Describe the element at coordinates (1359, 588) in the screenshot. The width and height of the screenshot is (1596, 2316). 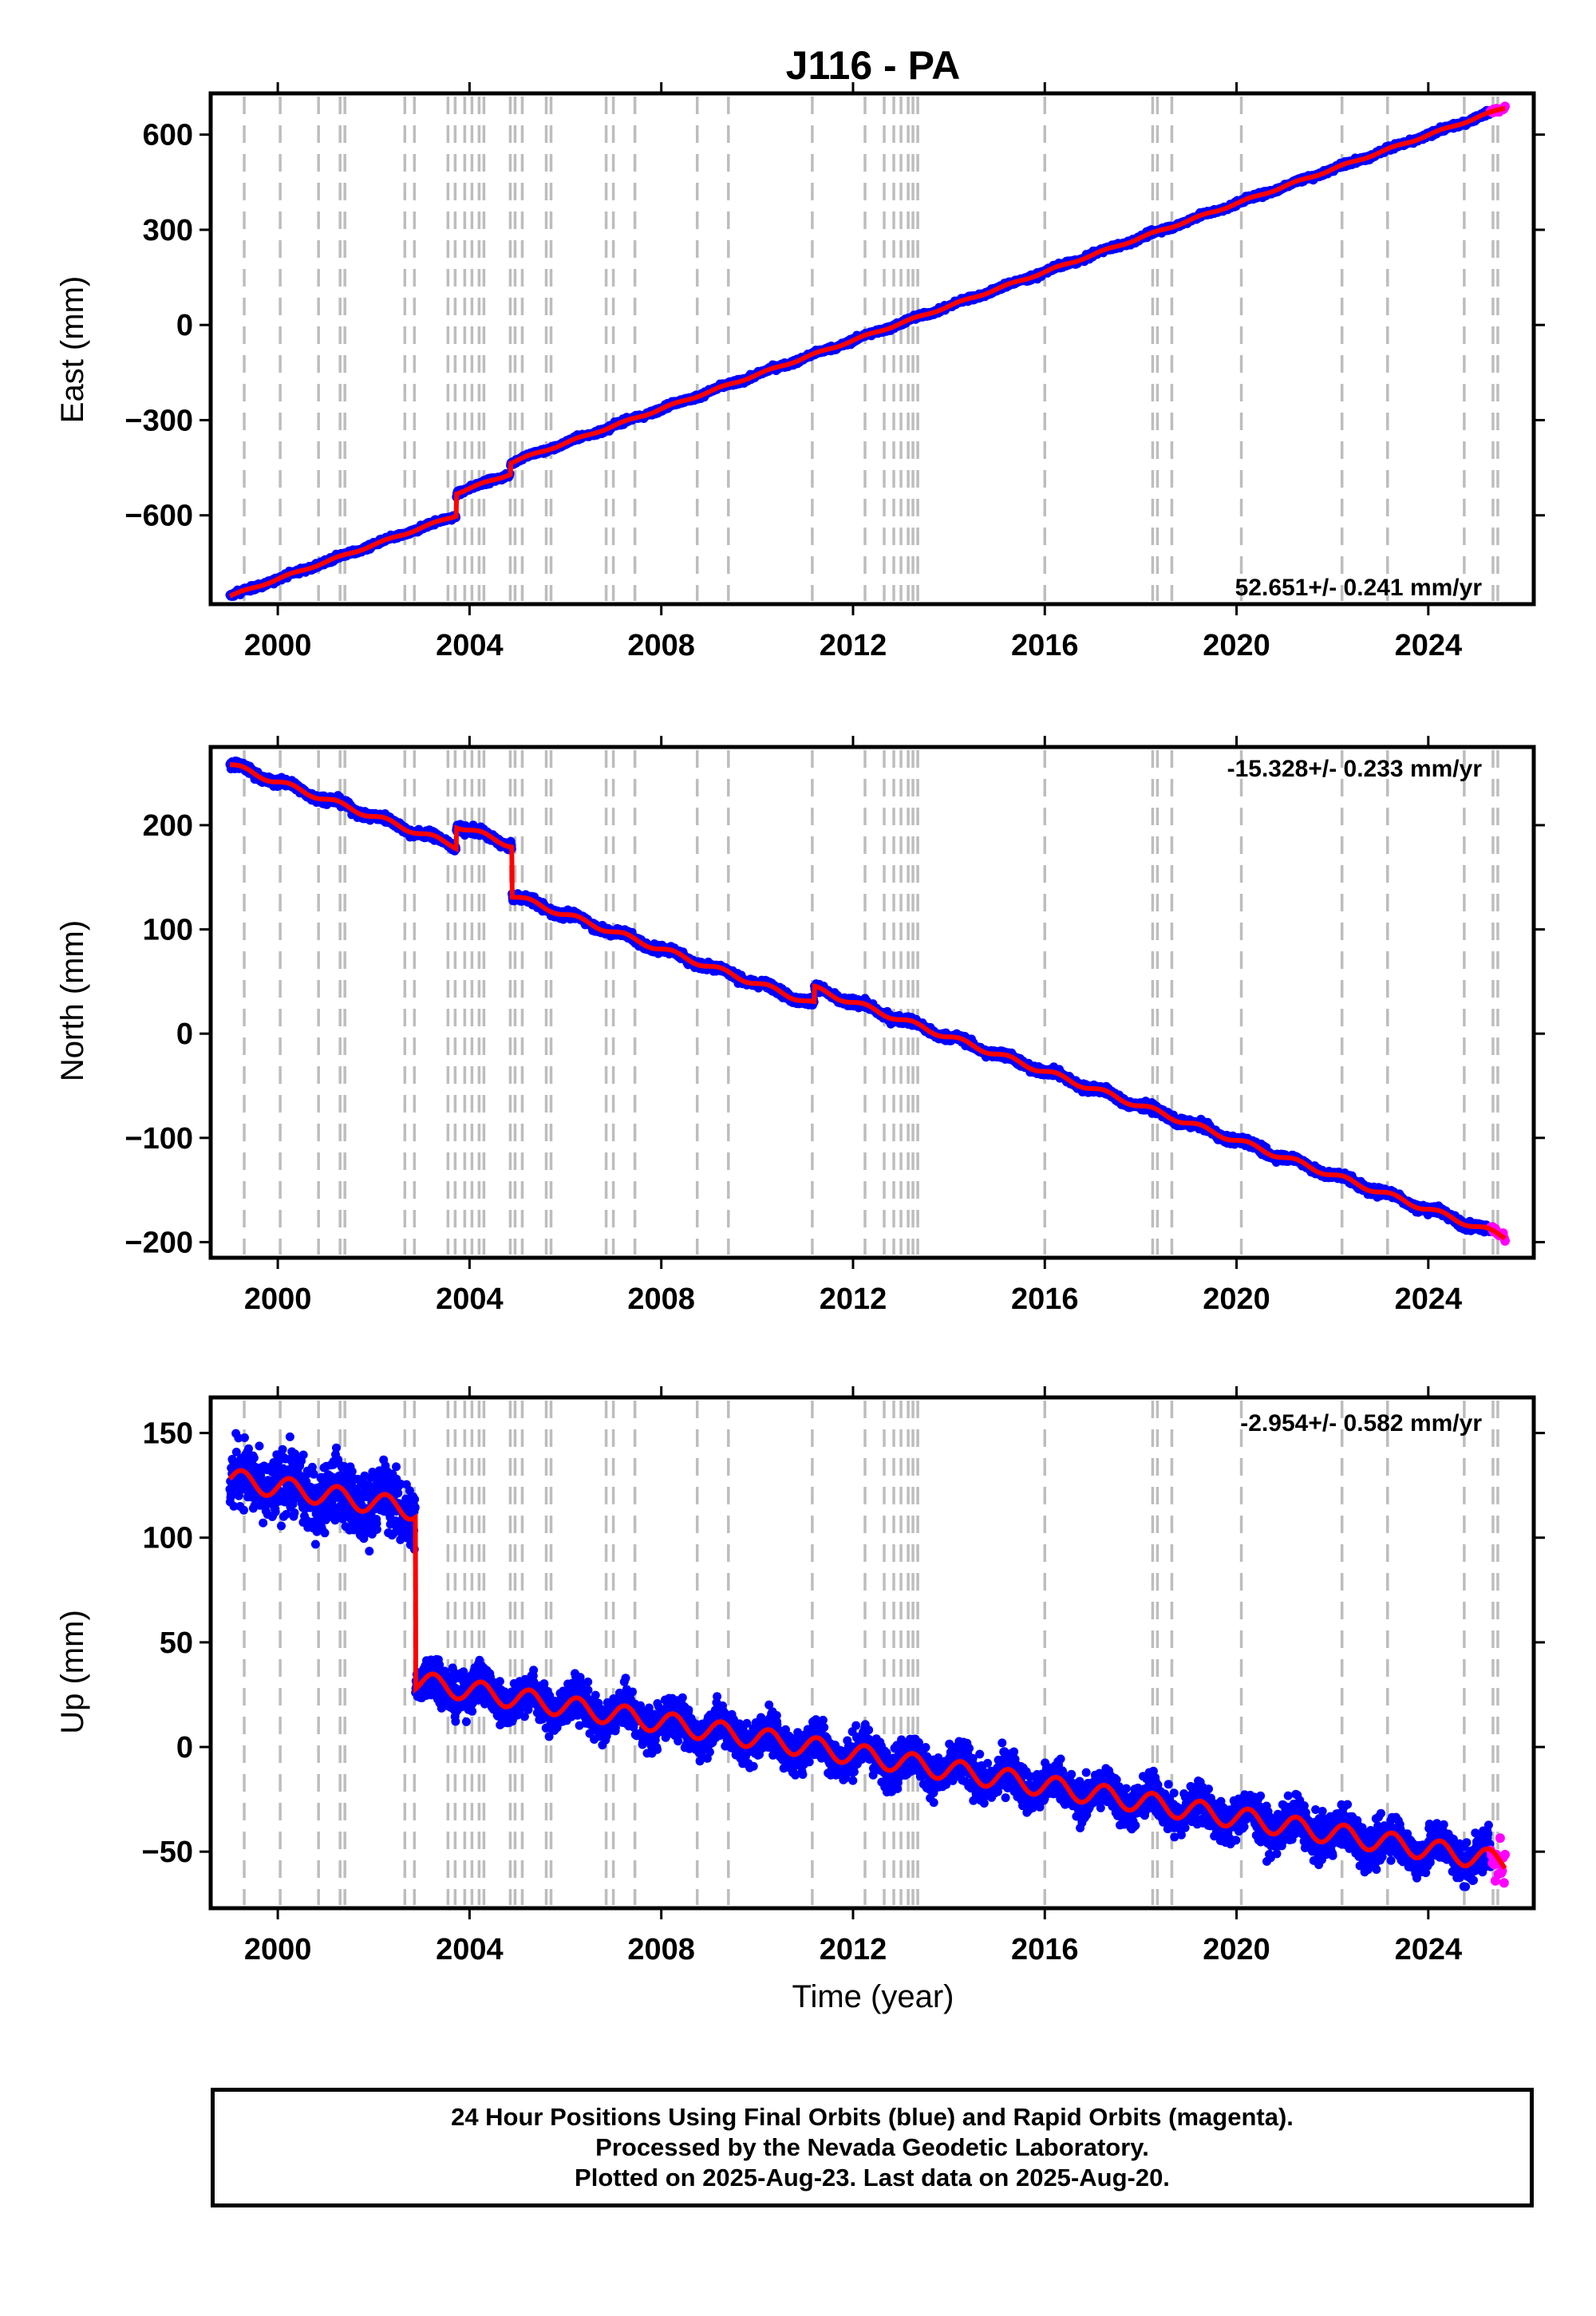
I see `east-rate-label: 52.651+/- 0.241 mm/yr` at that location.